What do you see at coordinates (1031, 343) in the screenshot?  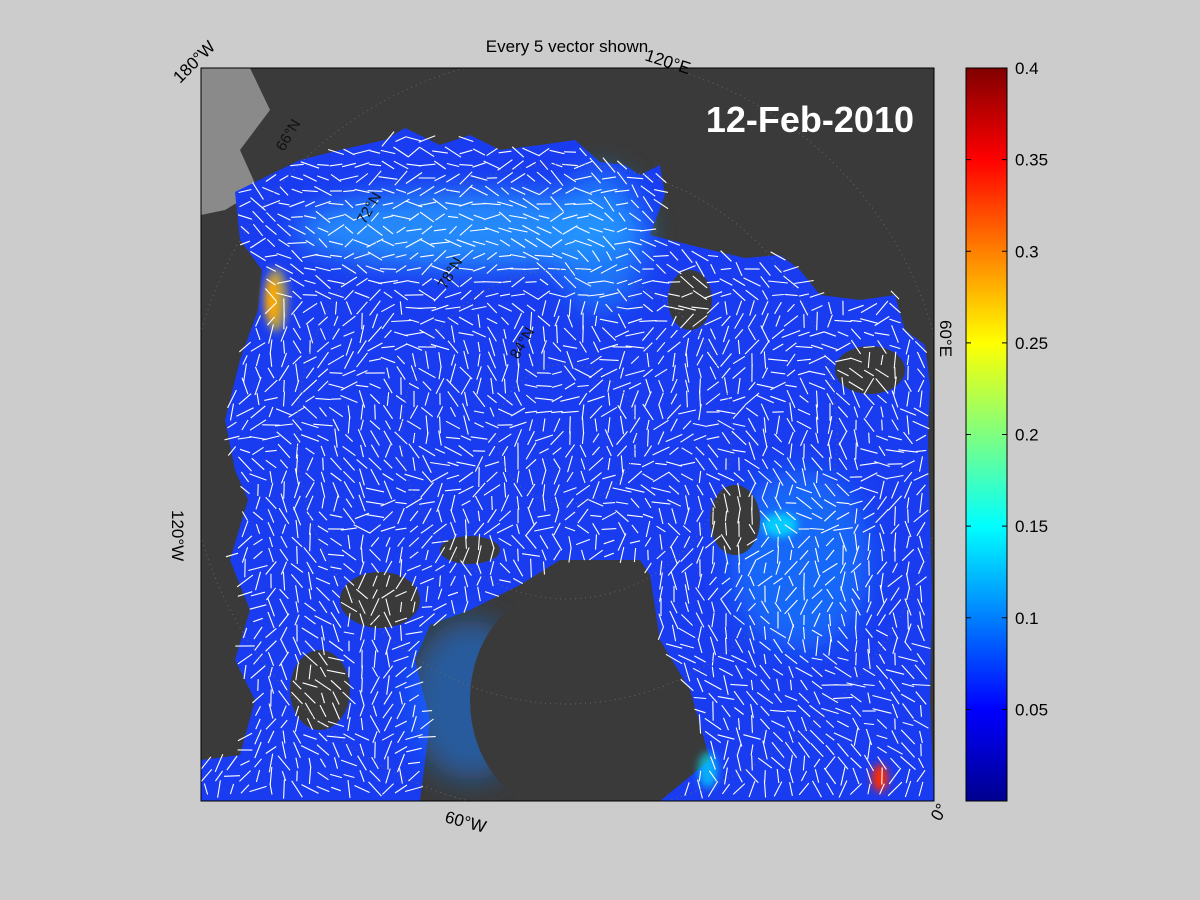 I see `colorbar-tick-label: 0.25` at bounding box center [1031, 343].